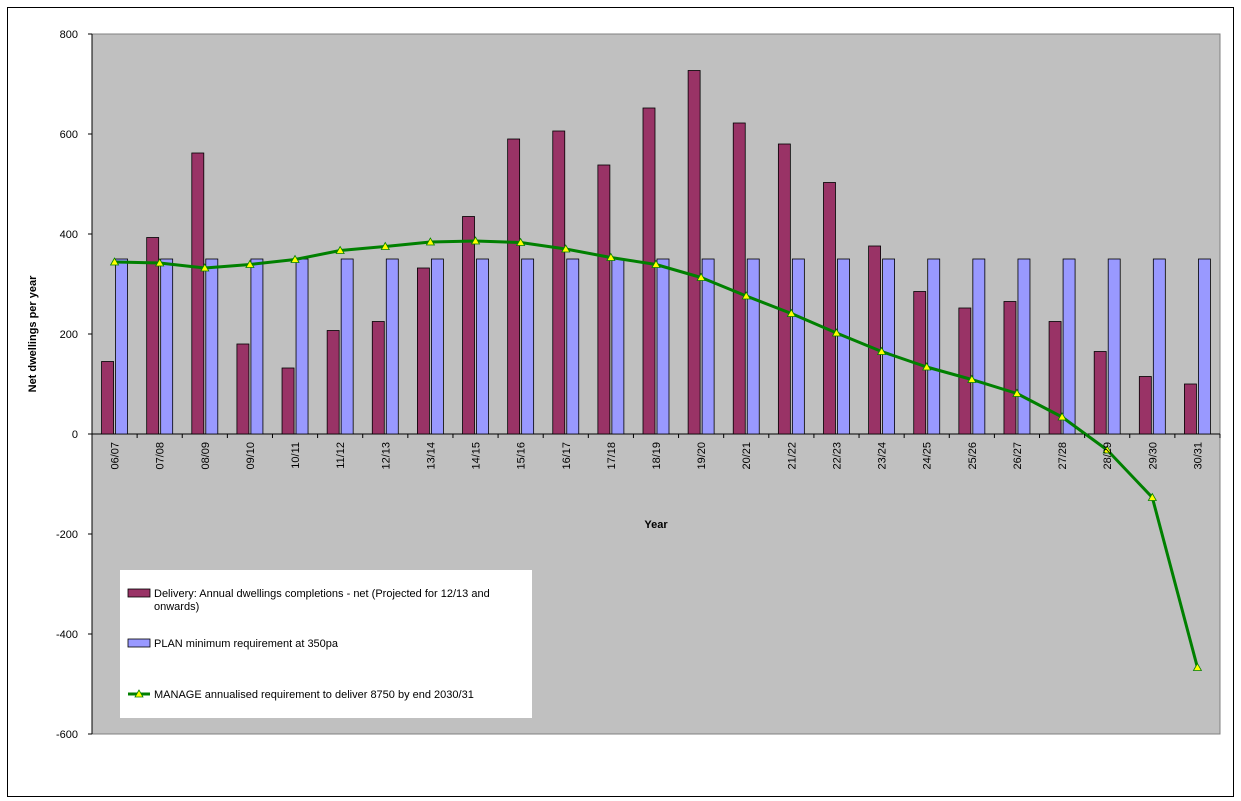  What do you see at coordinates (116, 456) in the screenshot?
I see `x-tick-label: 06/07` at bounding box center [116, 456].